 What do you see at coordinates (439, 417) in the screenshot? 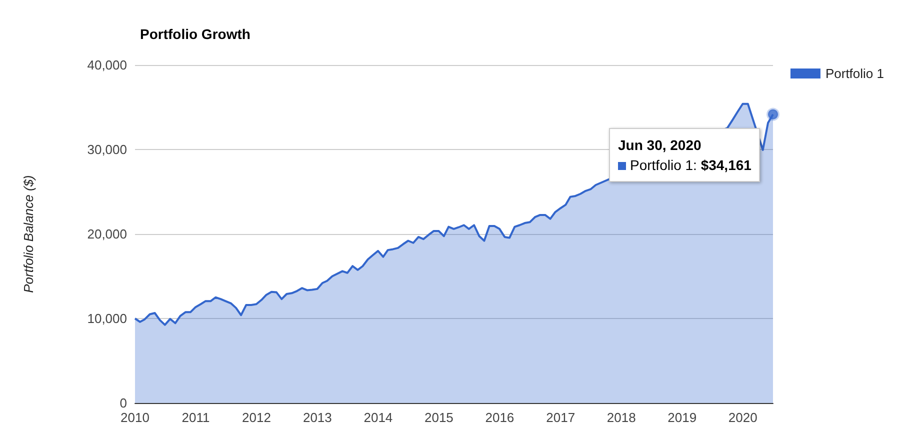
I see `x-tick-label: 2015` at bounding box center [439, 417].